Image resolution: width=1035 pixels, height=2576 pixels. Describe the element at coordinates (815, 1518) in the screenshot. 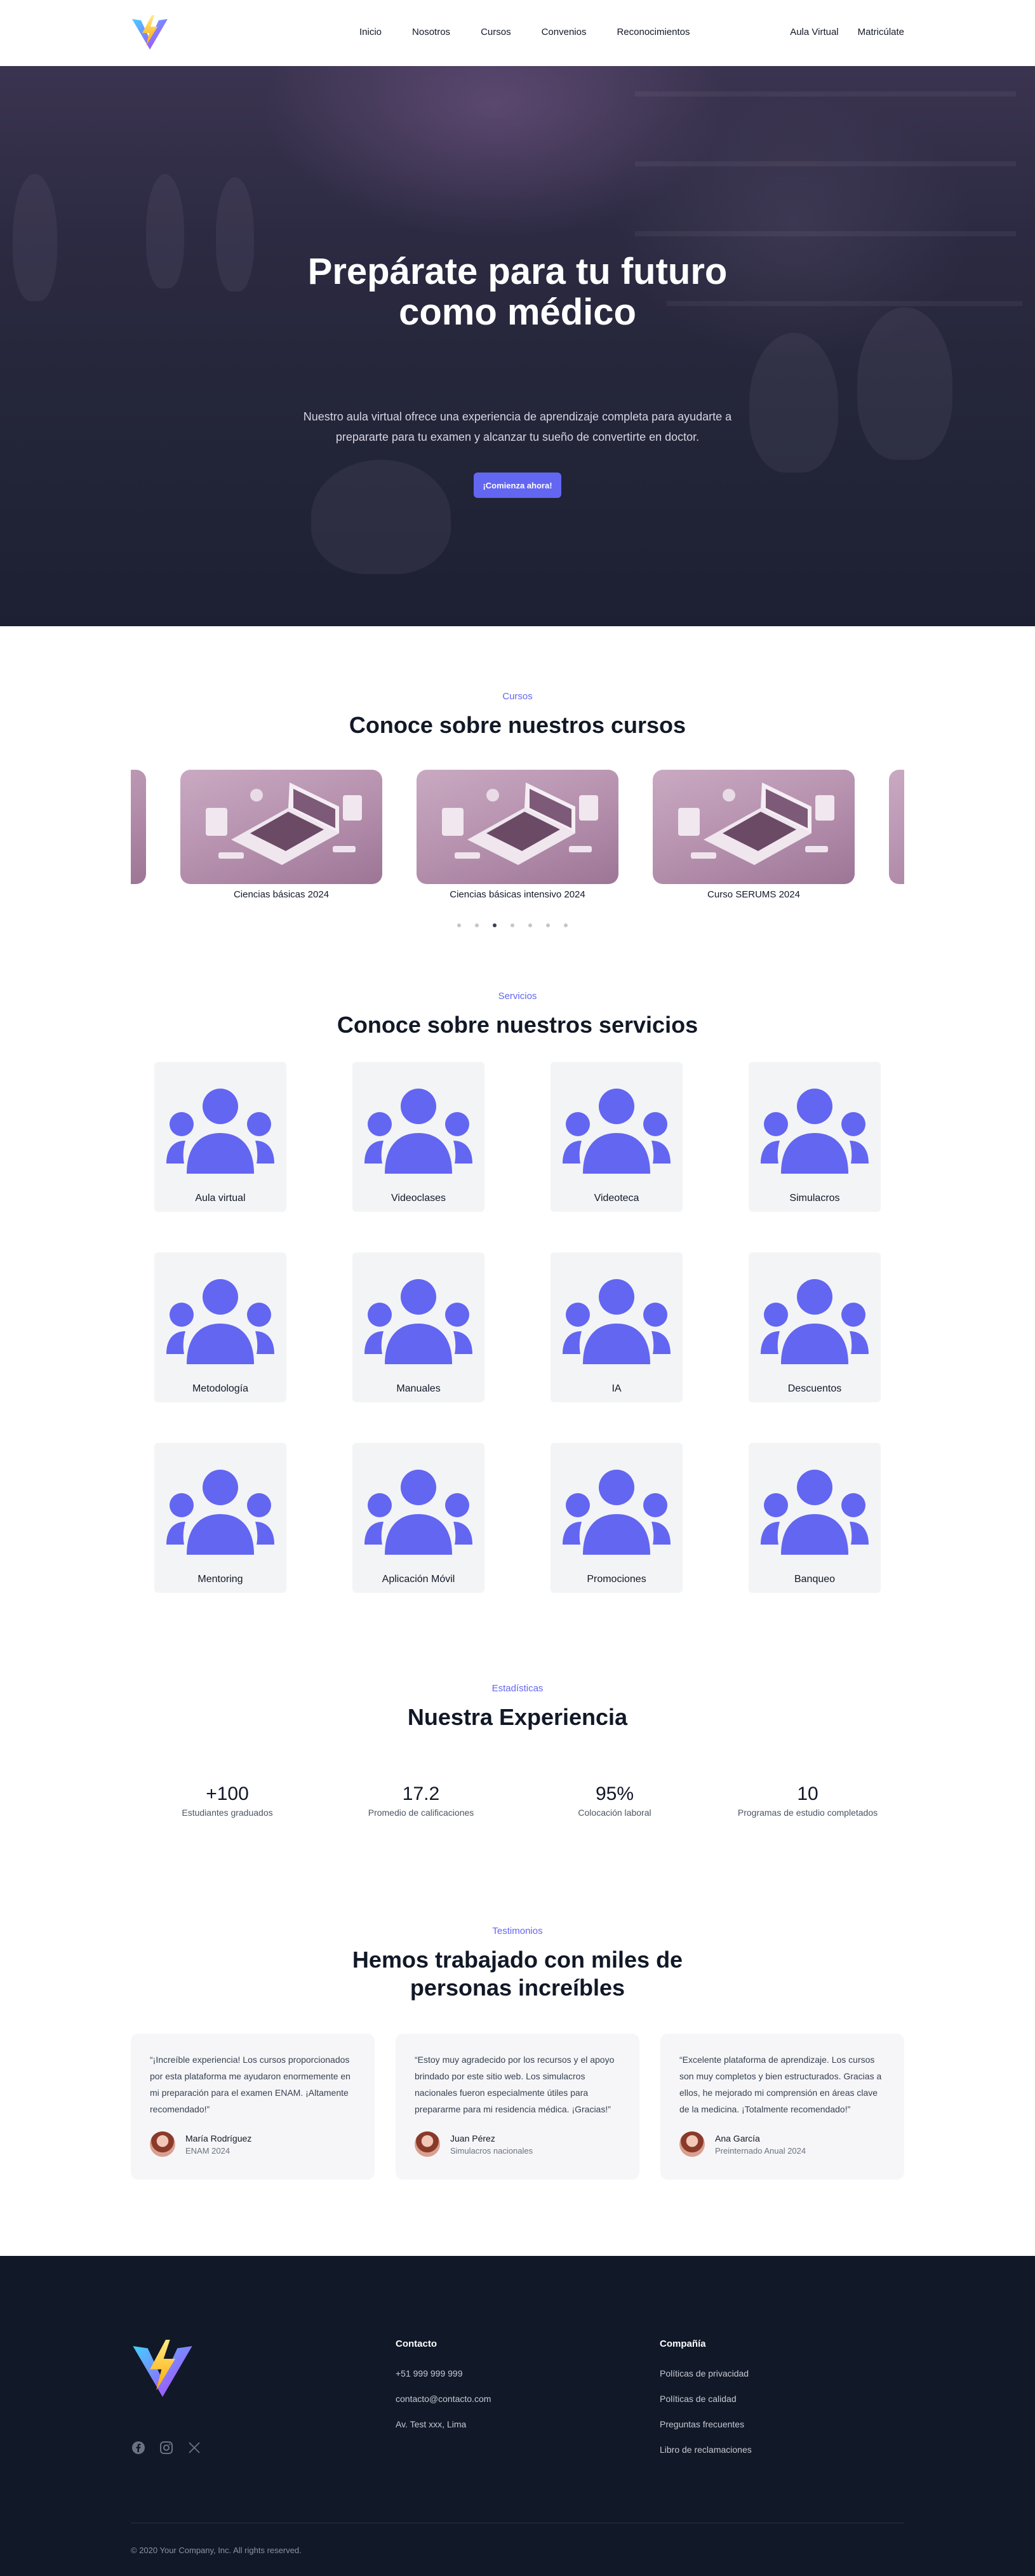

I see `service-card: Banqueo` at that location.